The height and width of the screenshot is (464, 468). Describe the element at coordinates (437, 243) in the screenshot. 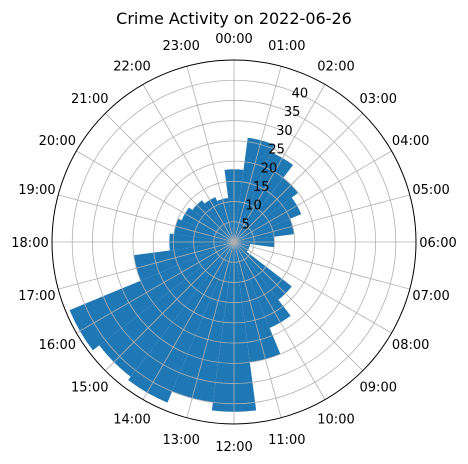

I see `hour-label: 06:00` at that location.